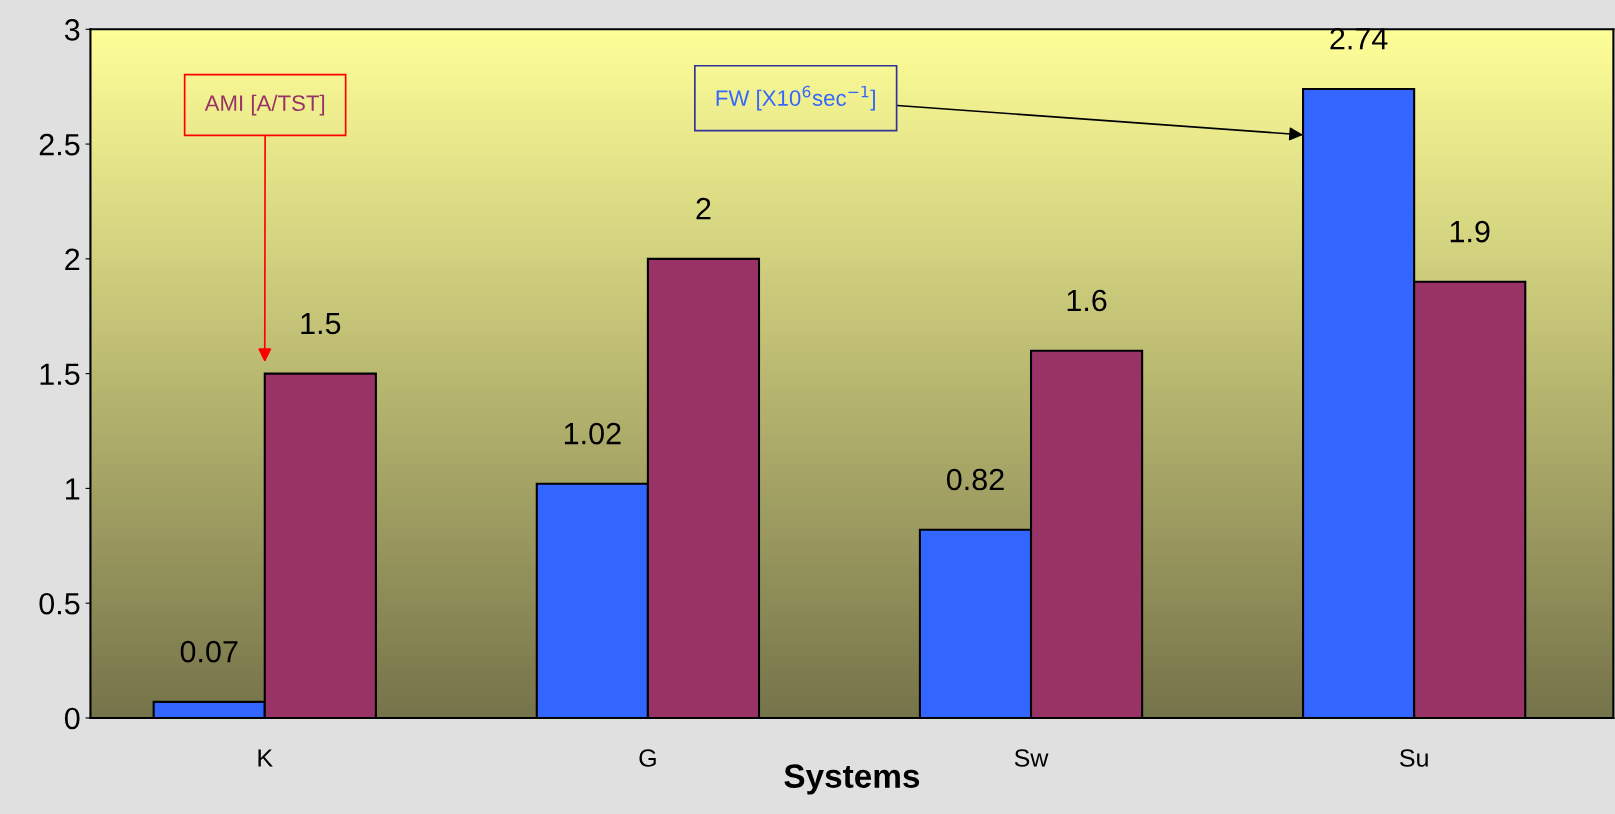  Describe the element at coordinates (852, 779) in the screenshot. I see `x-axis-title: Systems` at that location.